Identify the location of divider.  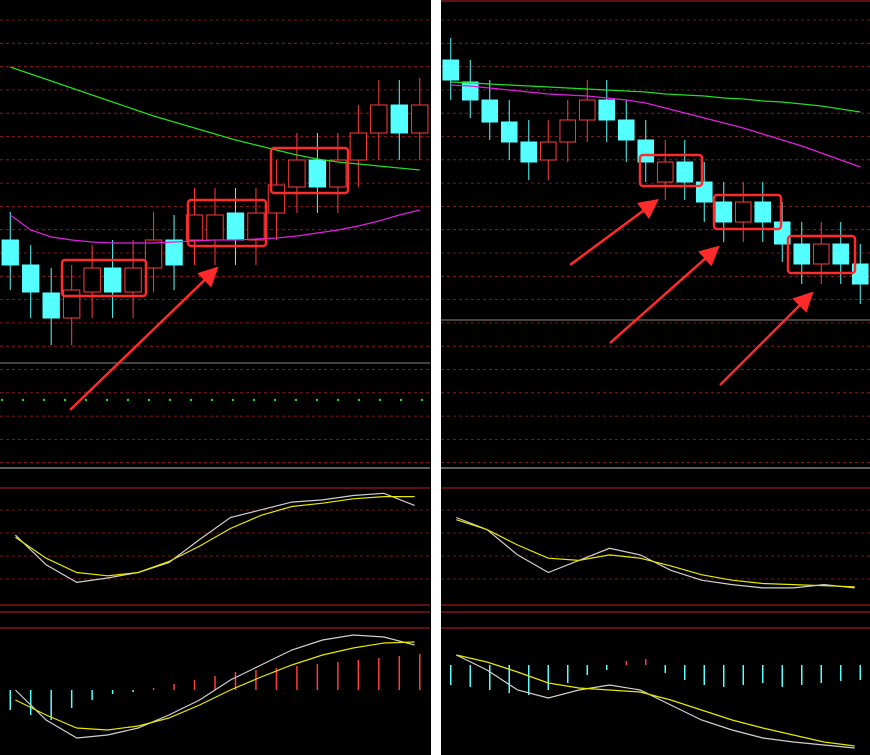
(436, 377).